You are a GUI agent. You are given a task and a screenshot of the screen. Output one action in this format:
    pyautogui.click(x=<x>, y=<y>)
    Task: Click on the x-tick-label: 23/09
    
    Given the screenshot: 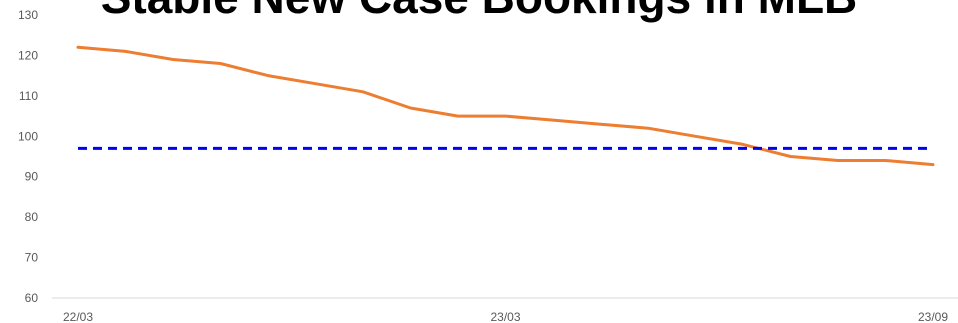 What is the action you would take?
    pyautogui.click(x=933, y=316)
    